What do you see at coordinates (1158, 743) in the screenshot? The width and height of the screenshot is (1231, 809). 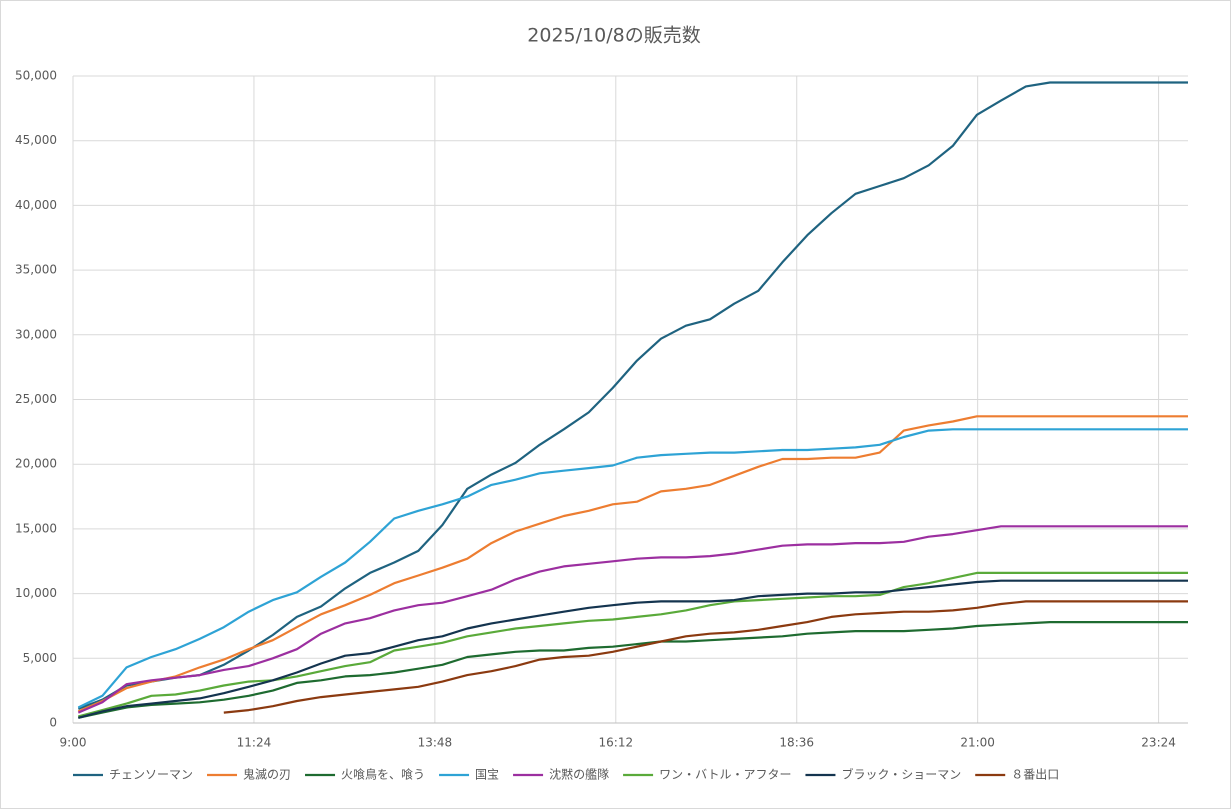 I see `x-tick-label: 23:24` at bounding box center [1158, 743].